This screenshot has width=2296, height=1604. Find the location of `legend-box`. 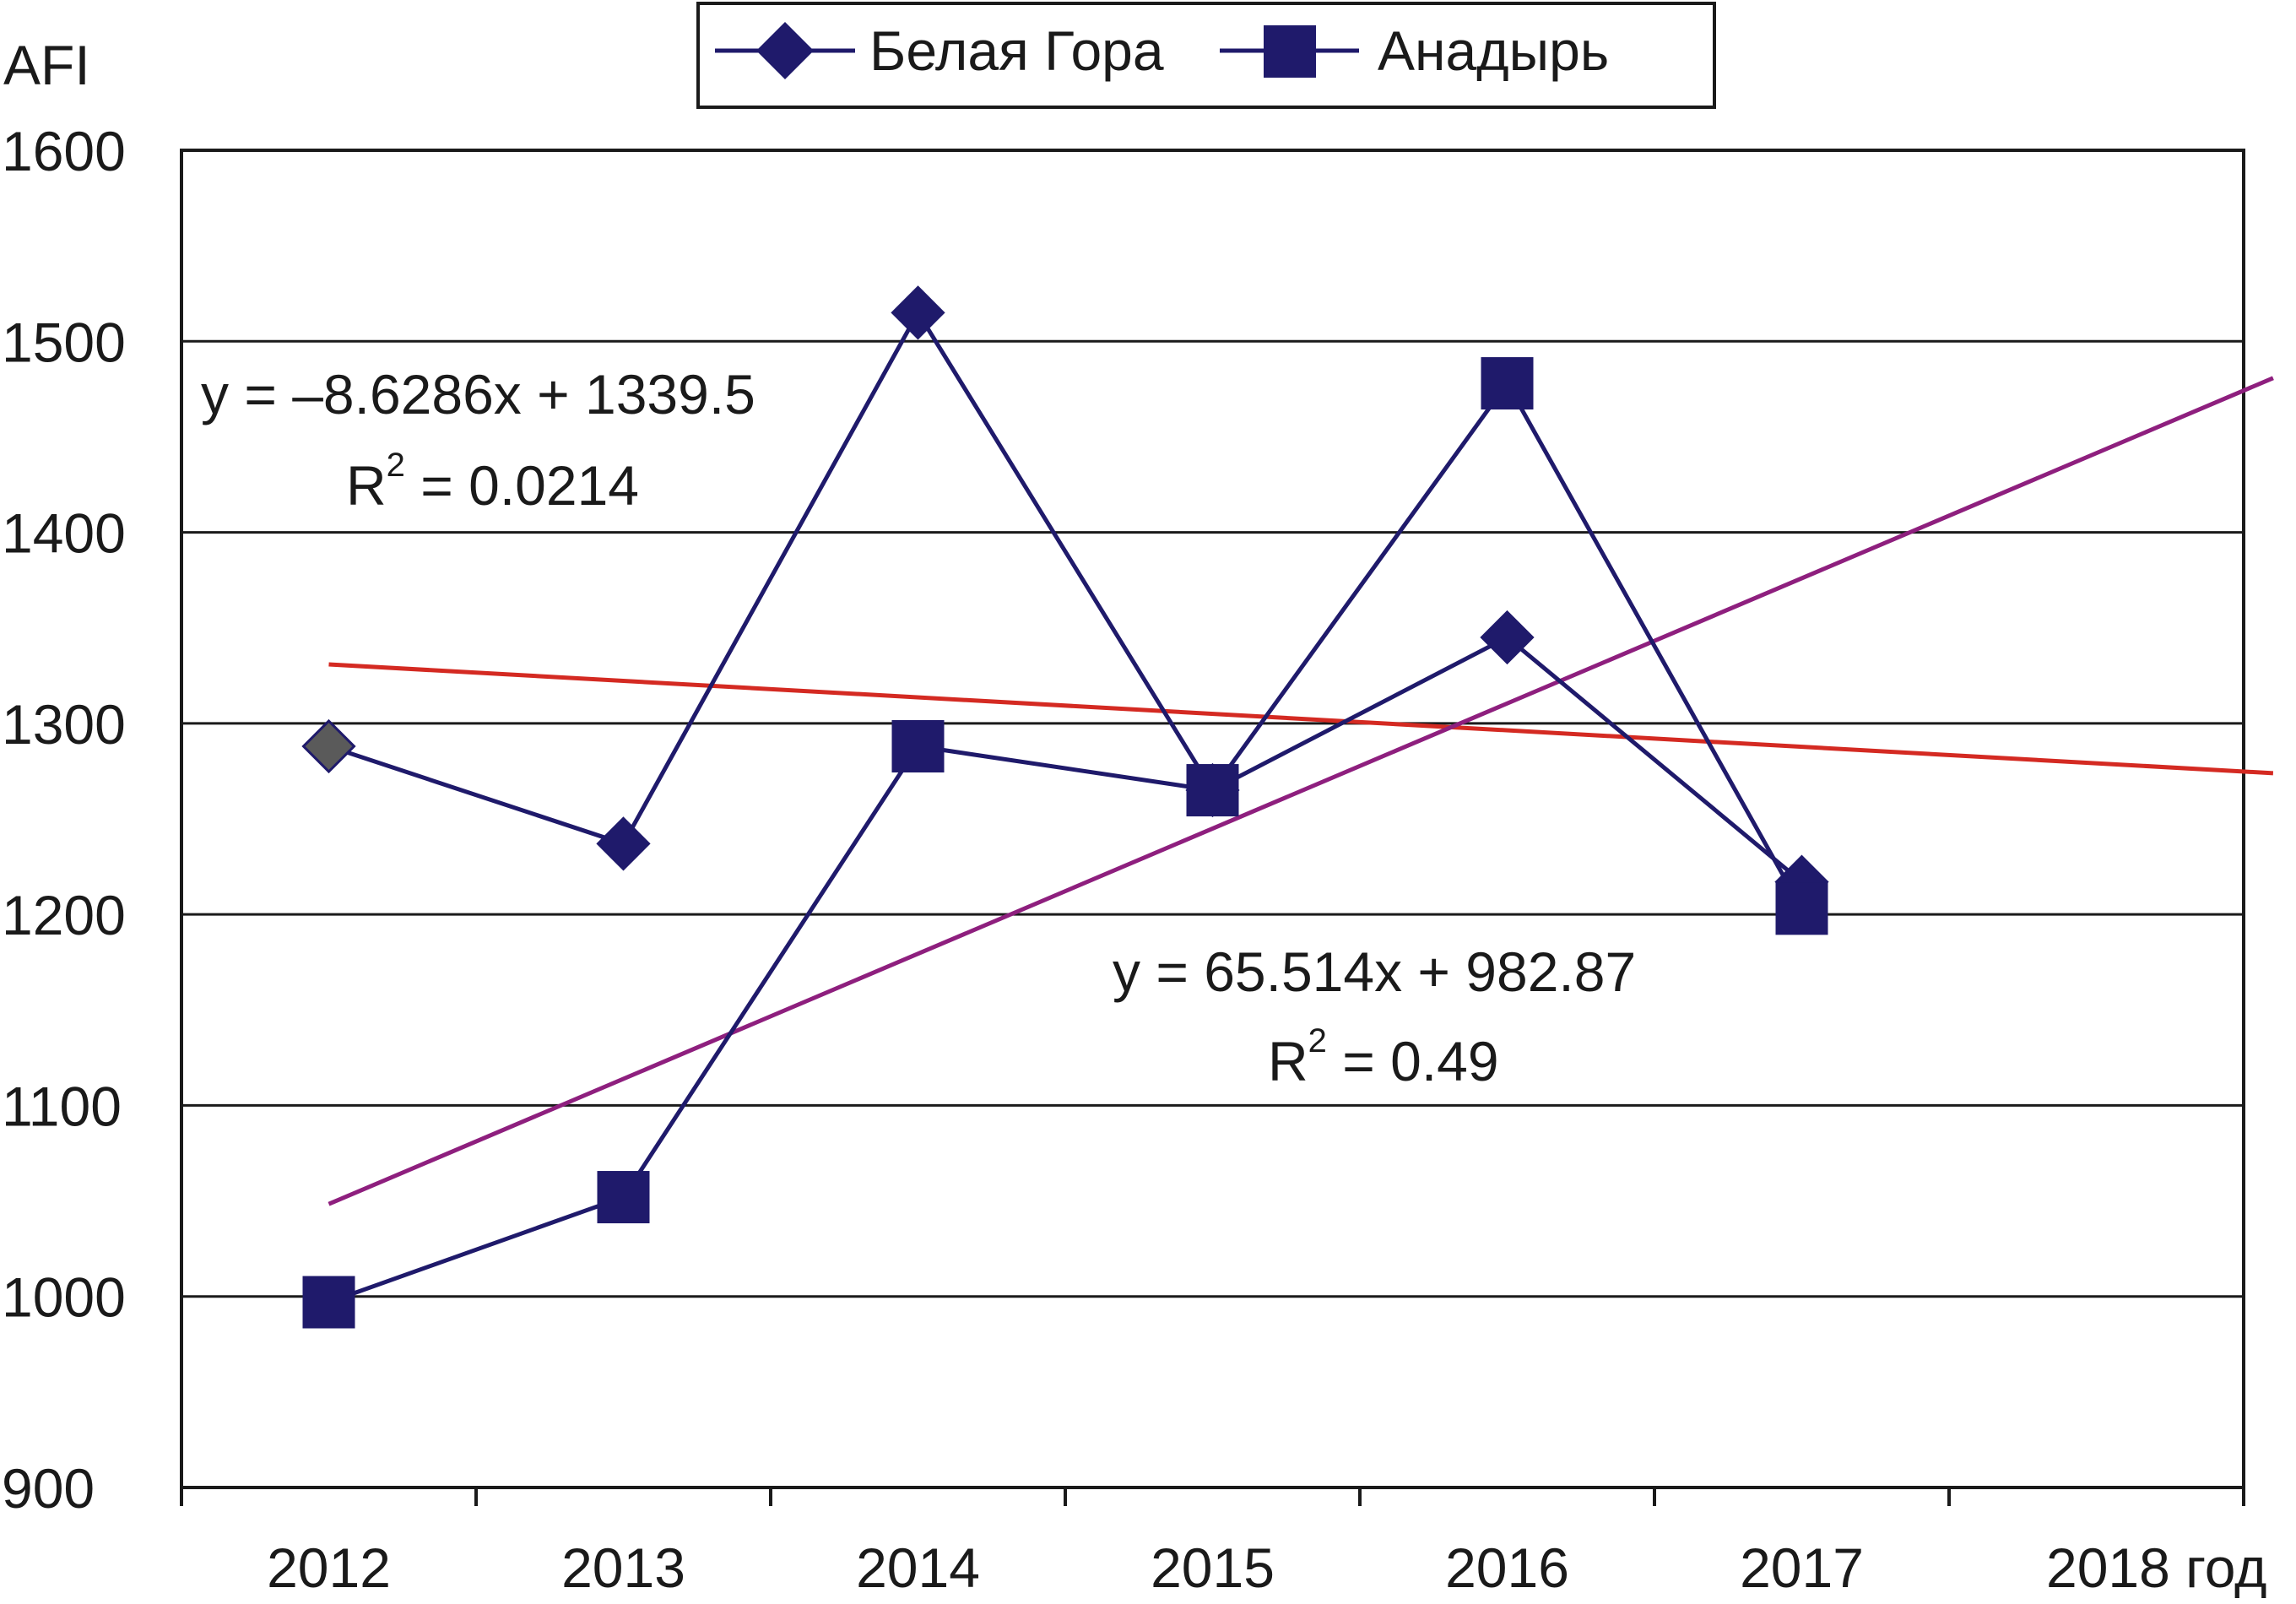

legend-box is located at coordinates (1206, 55).